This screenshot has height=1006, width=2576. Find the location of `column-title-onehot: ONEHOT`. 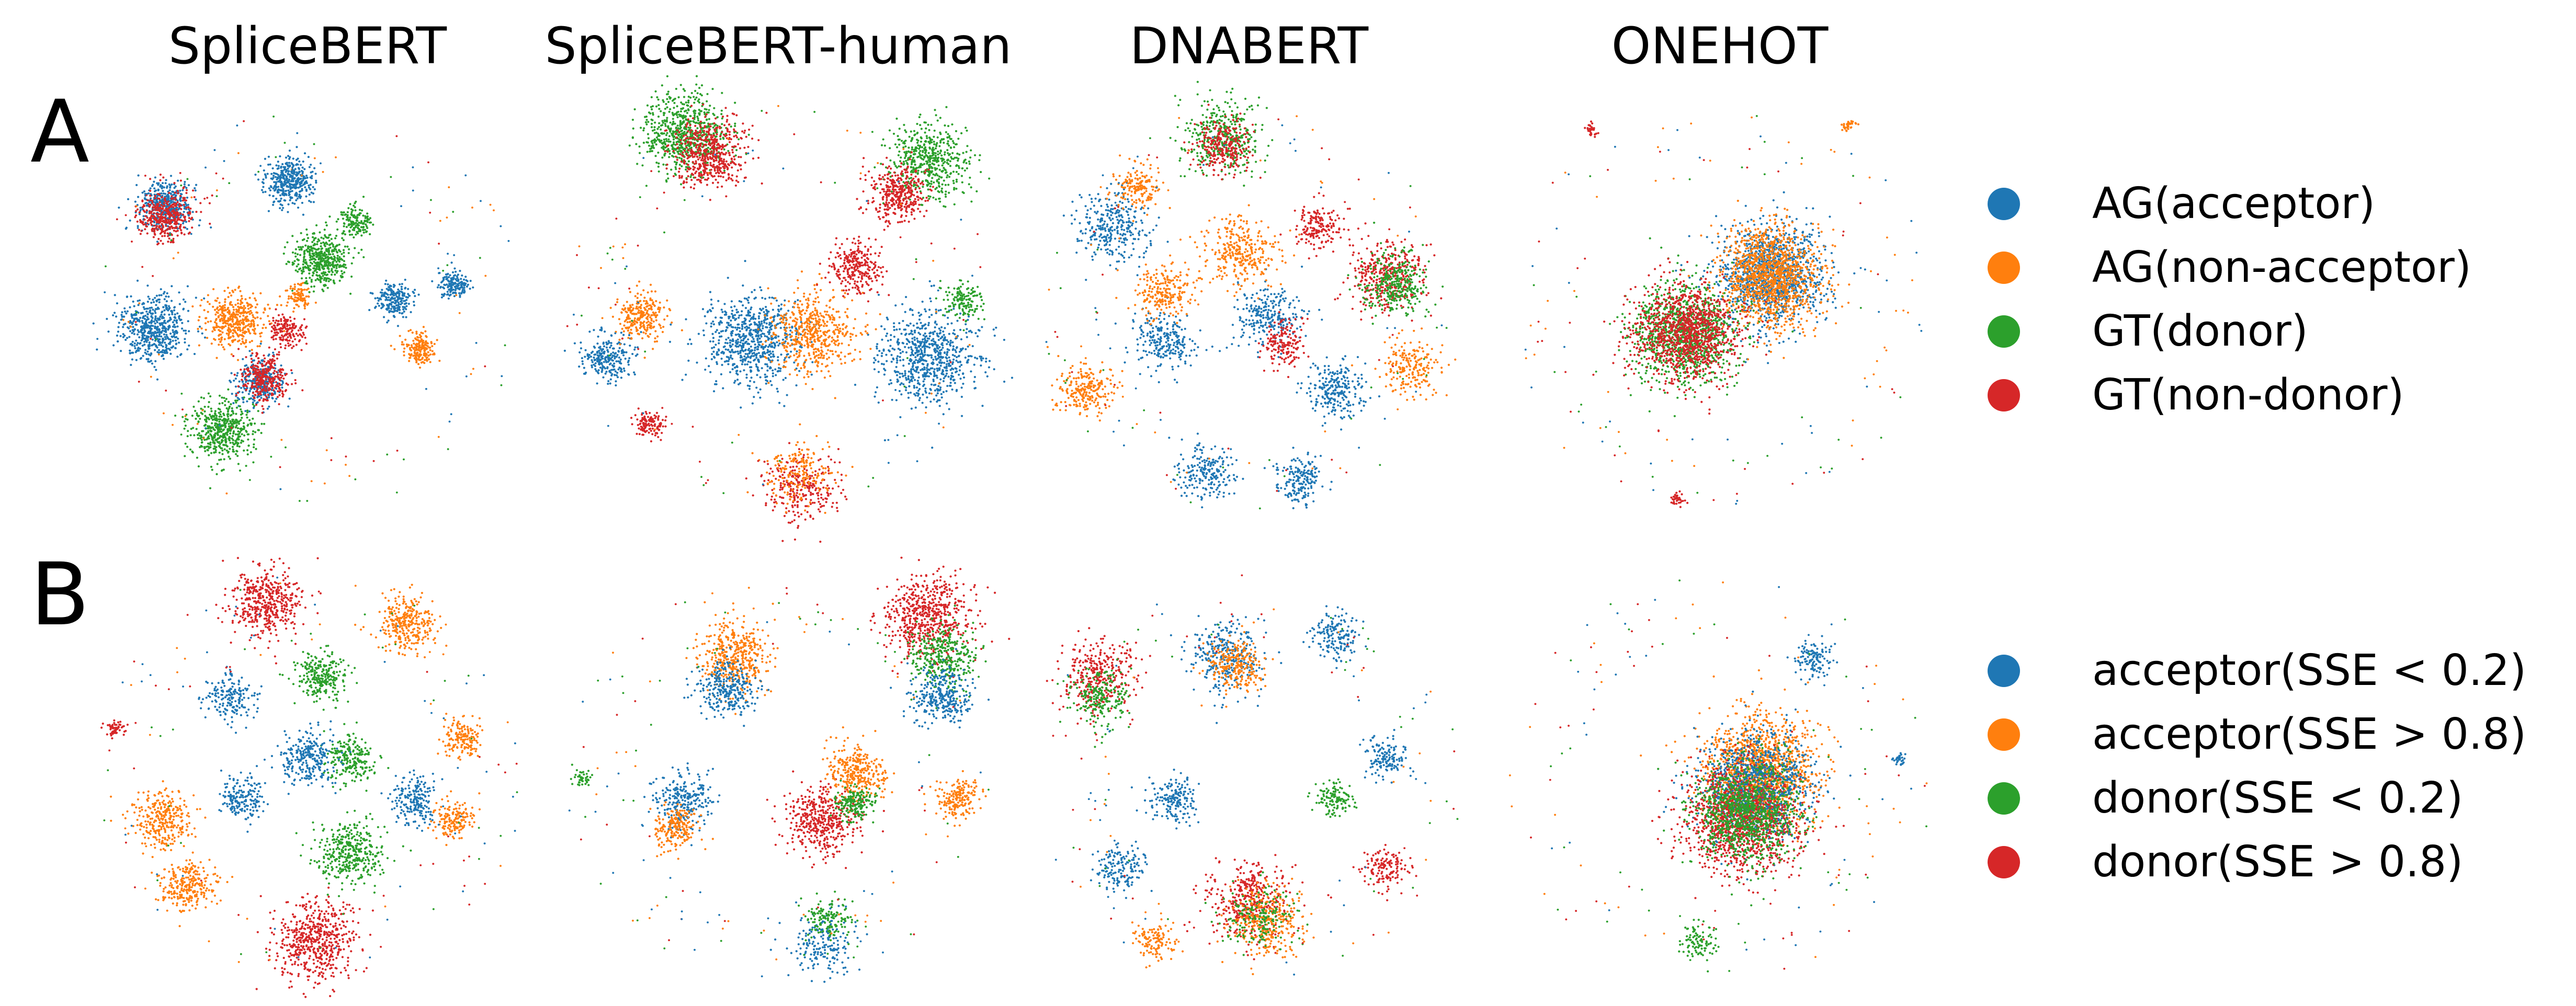

column-title-onehot: ONEHOT is located at coordinates (1720, 46).